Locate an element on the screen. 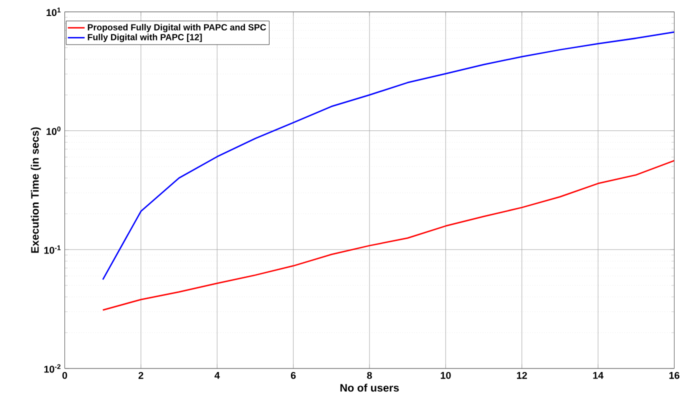  x-tick-label: 14 is located at coordinates (598, 375).